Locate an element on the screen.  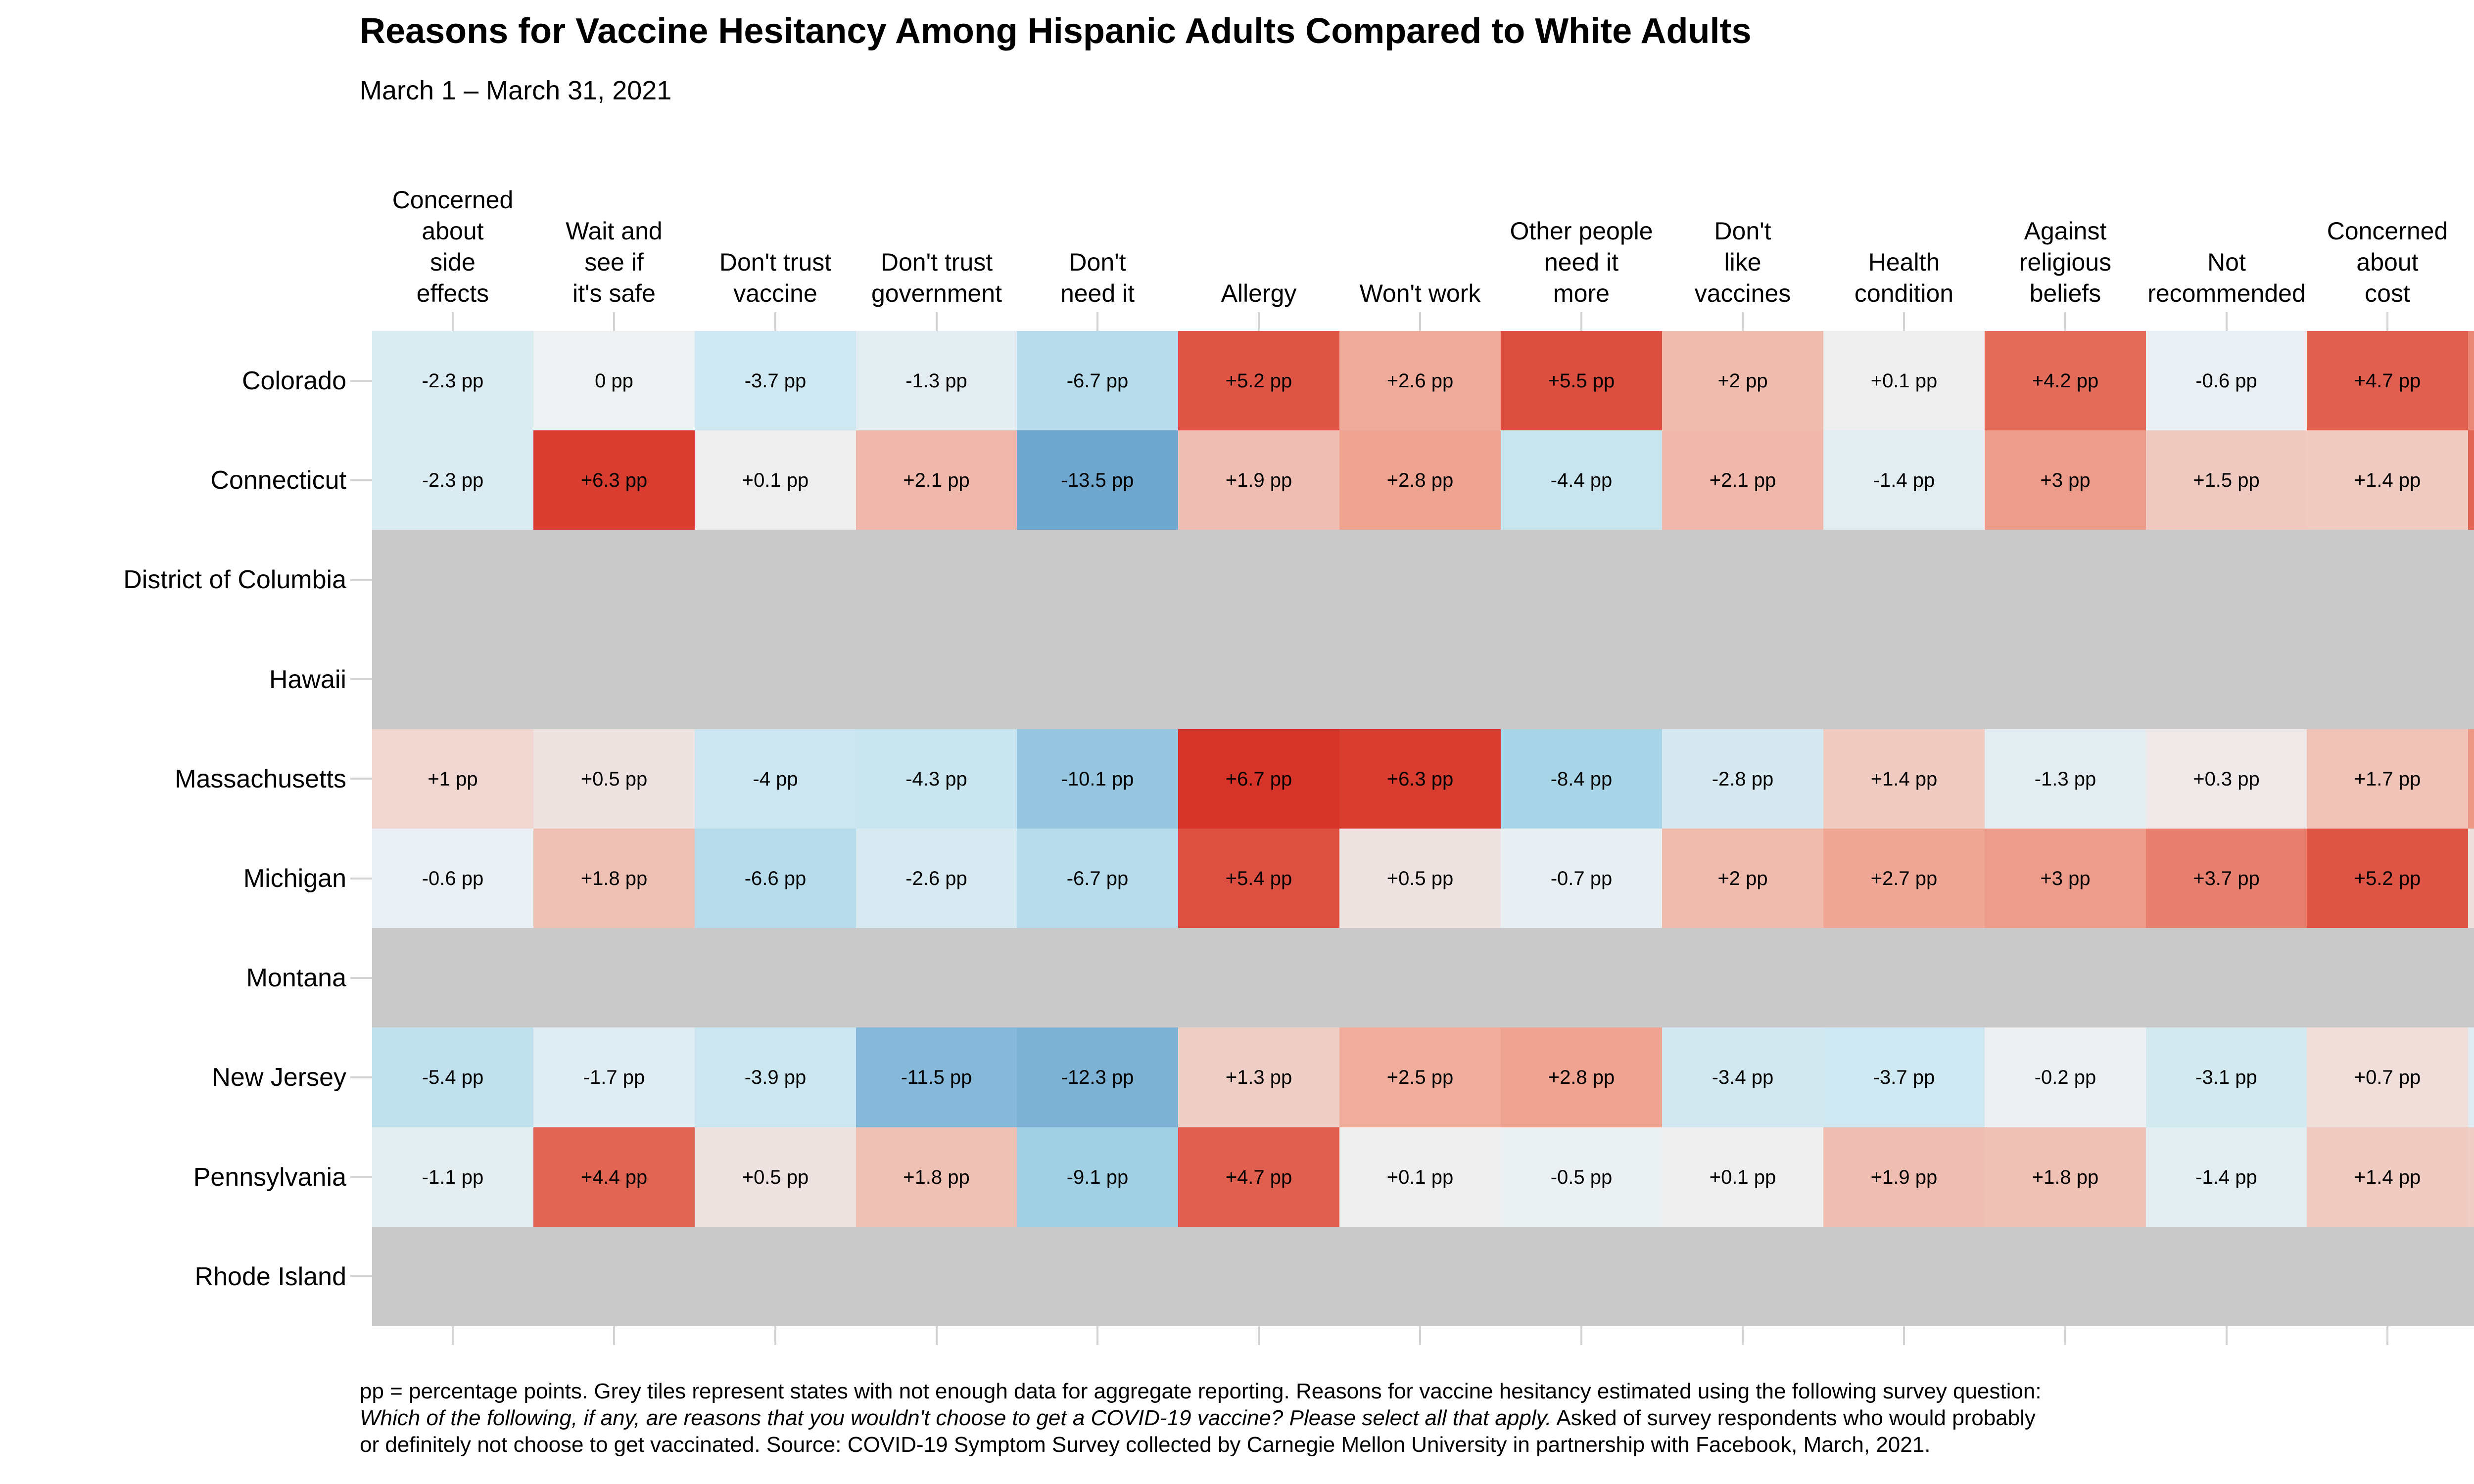
heatmap-cell: -6.6 pp is located at coordinates (776, 878).